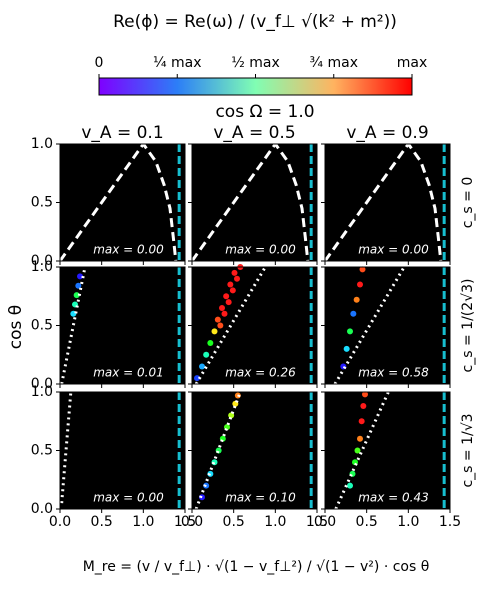 The height and width of the screenshot is (595, 494). Describe the element at coordinates (255, 22) in the screenshot. I see `title: Re(ϕ) = Re(ω) / (v_f⊥ √(k² + m²))` at that location.